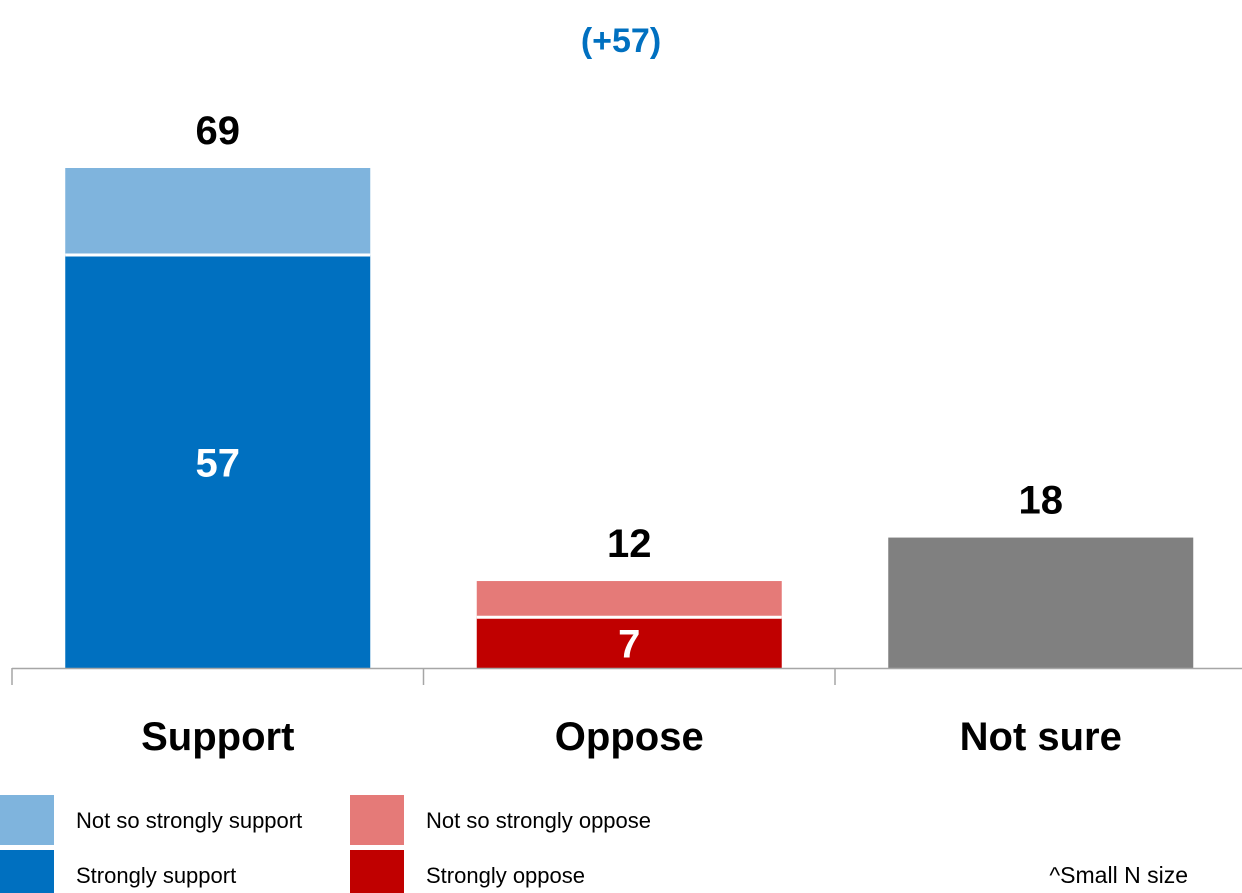 This screenshot has width=1242, height=893. I want to click on net-label: (+57), so click(621, 41).